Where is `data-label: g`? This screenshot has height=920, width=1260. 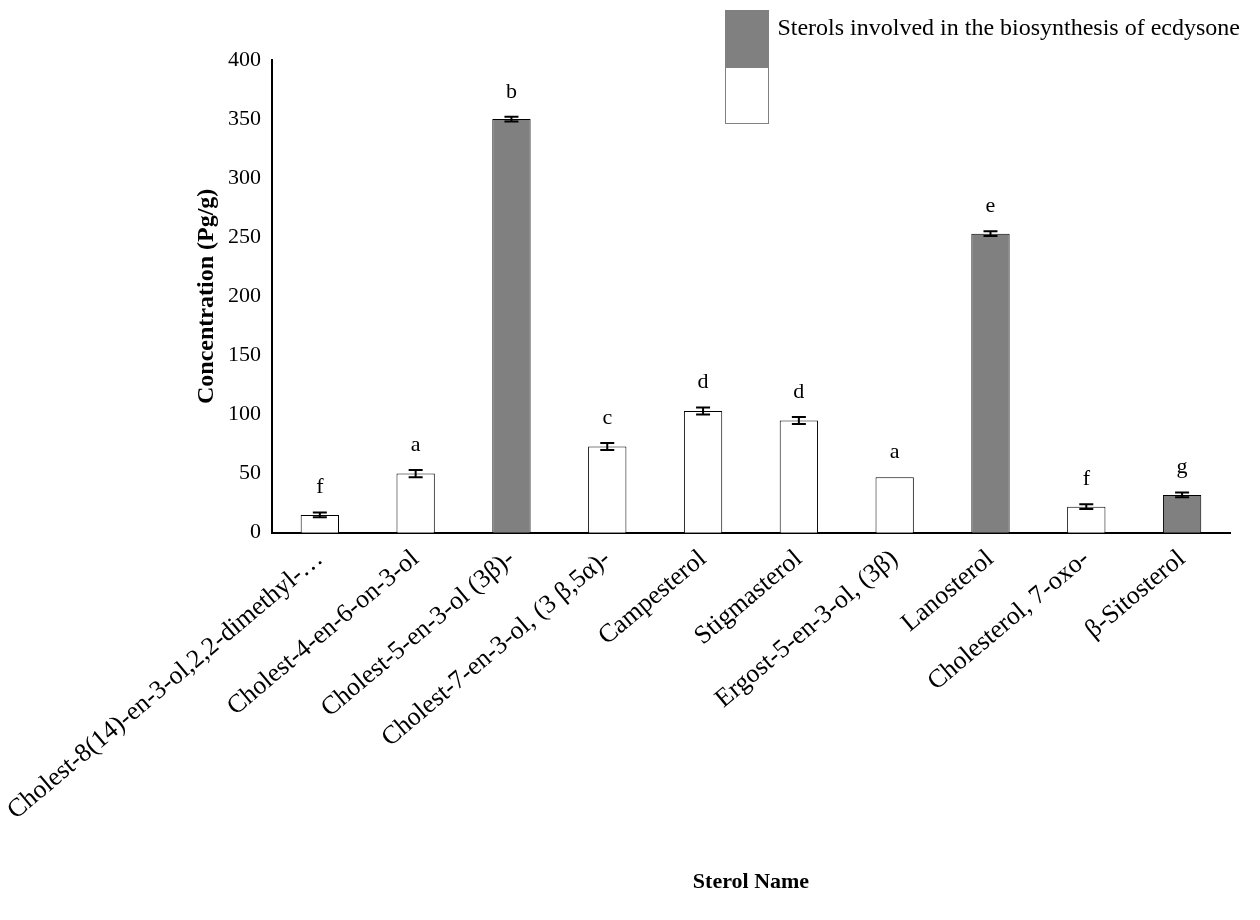 data-label: g is located at coordinates (1182, 466).